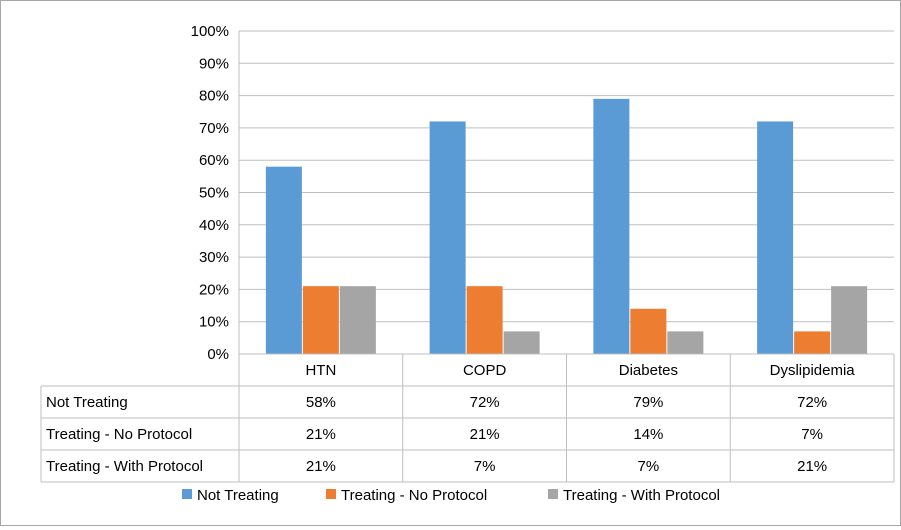  What do you see at coordinates (214, 128) in the screenshot?
I see `y-tick-label: 70%` at bounding box center [214, 128].